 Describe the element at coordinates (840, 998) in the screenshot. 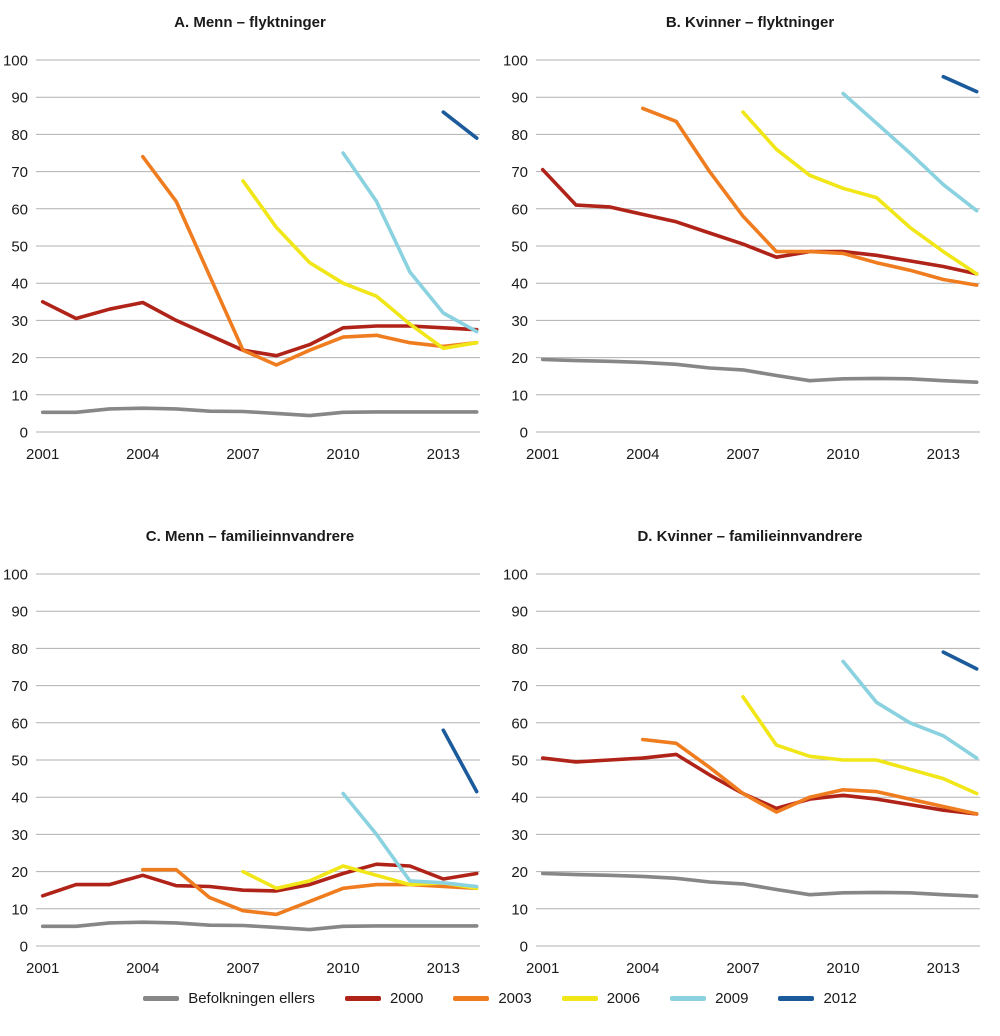

I see `legend-label: 2012` at that location.